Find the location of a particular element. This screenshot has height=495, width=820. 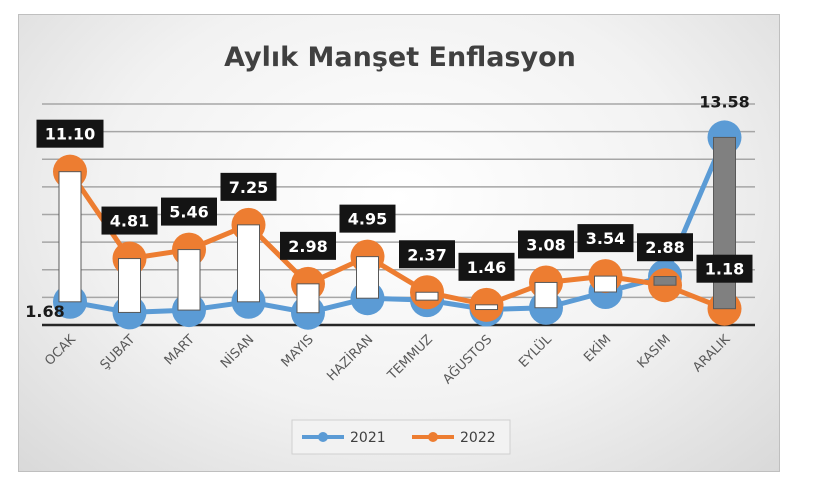

data-label-2022: 2.37 is located at coordinates (426, 254).